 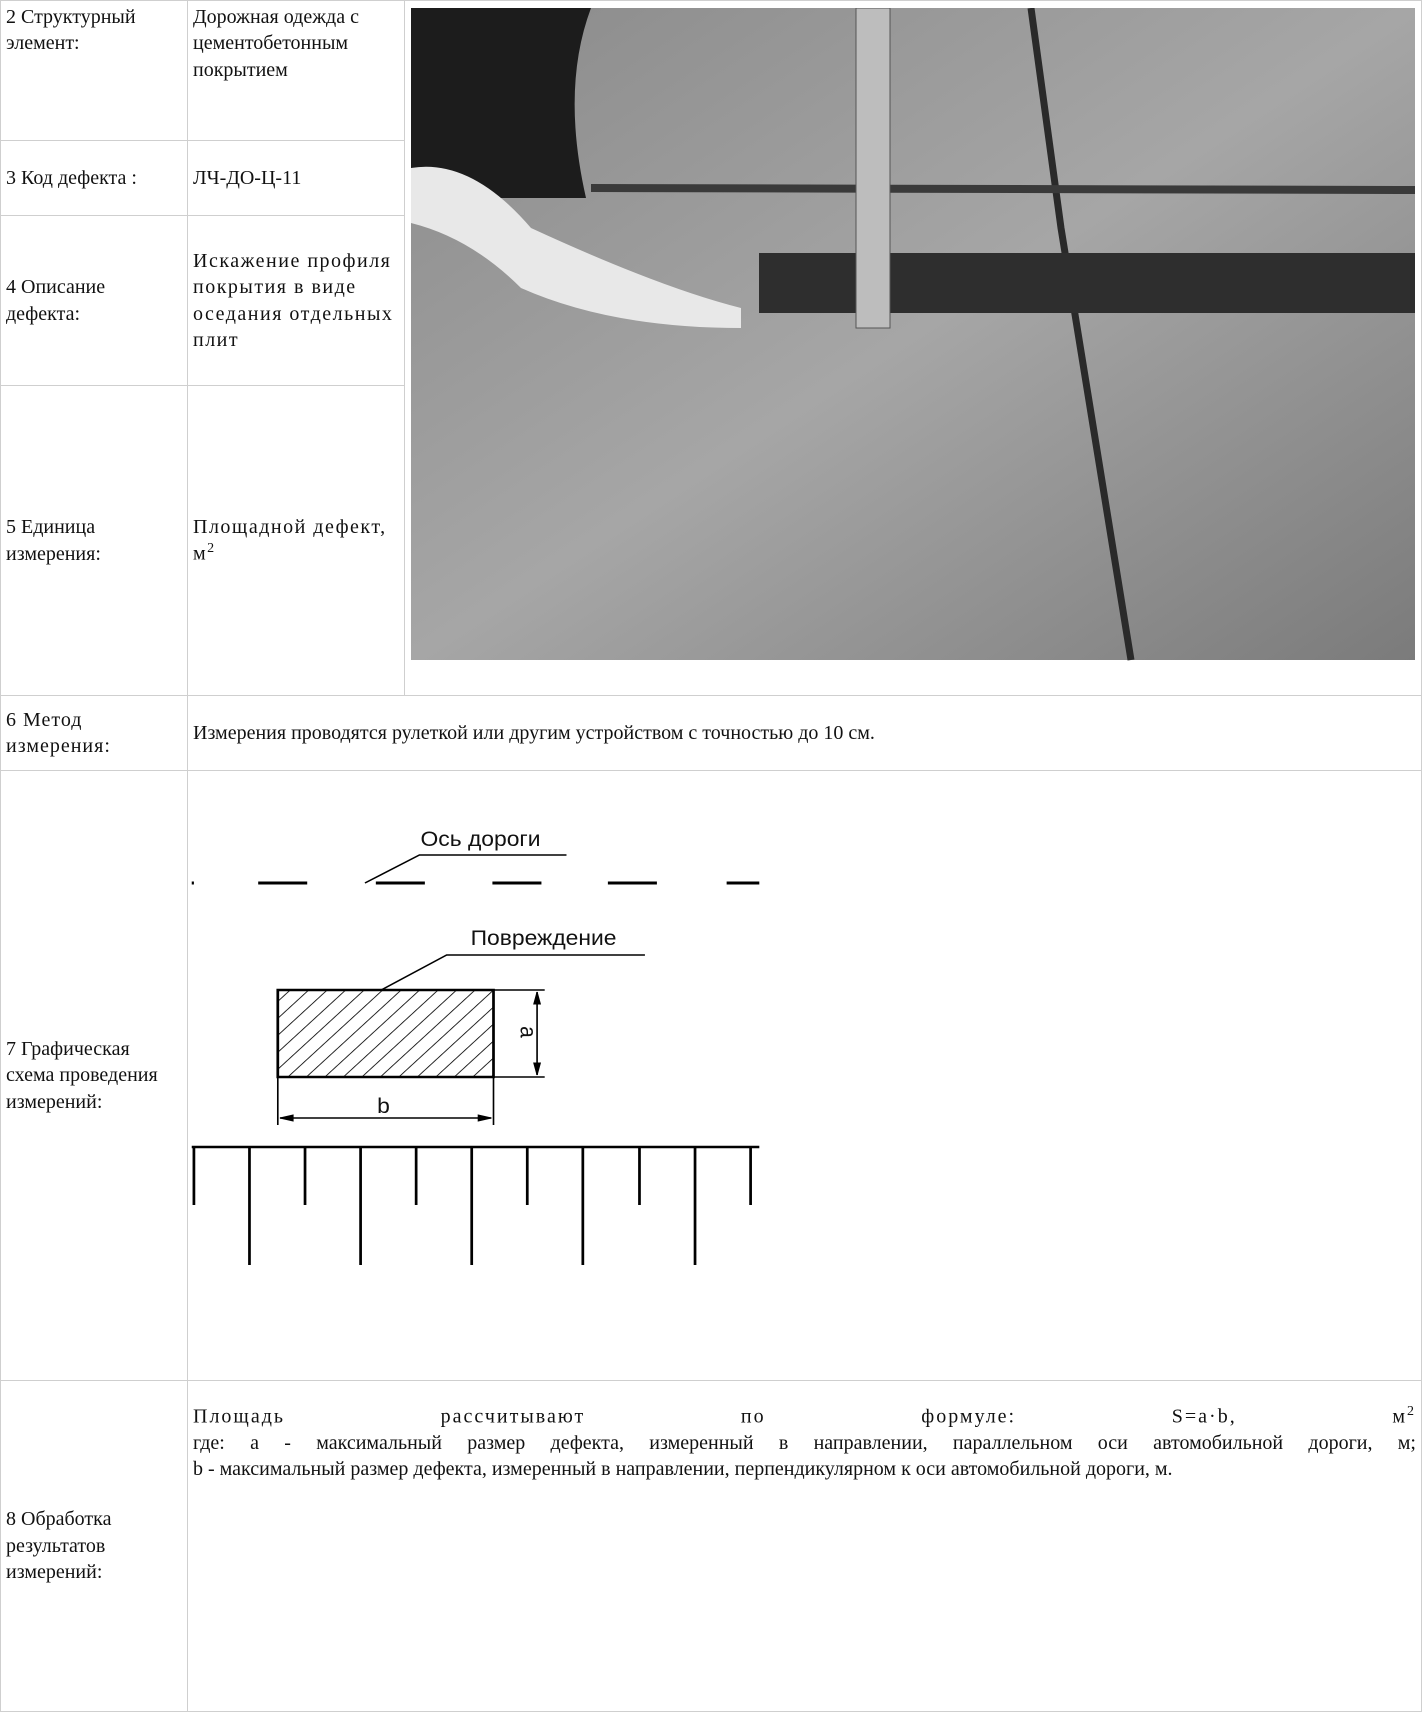 I want to click on unit-sup: 2, so click(x=211, y=549).